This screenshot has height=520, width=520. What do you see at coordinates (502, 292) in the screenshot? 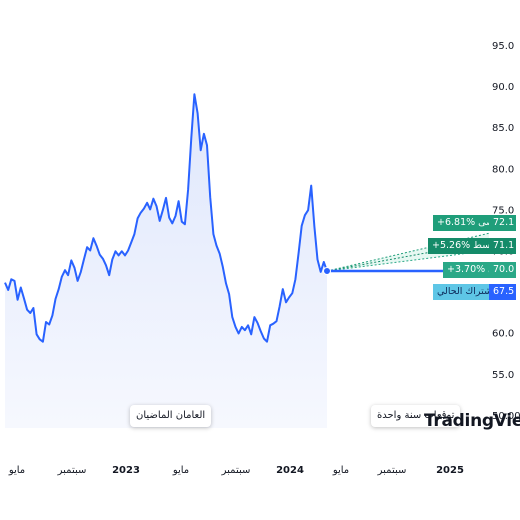
I see `current-price-value: 67.5` at bounding box center [502, 292].